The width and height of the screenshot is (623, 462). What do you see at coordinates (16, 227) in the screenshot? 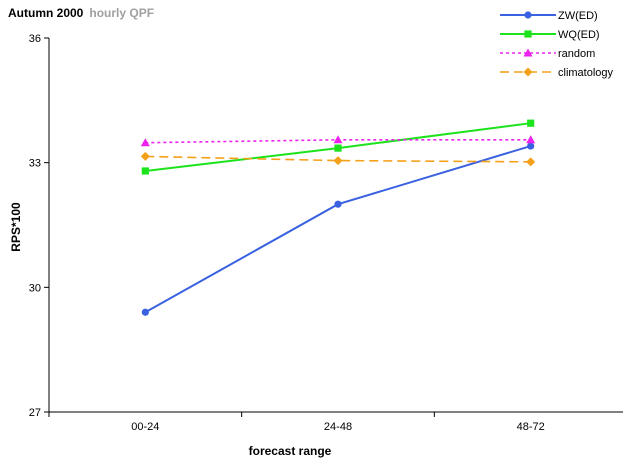
I see `y-axis-title: RPS*100` at bounding box center [16, 227].